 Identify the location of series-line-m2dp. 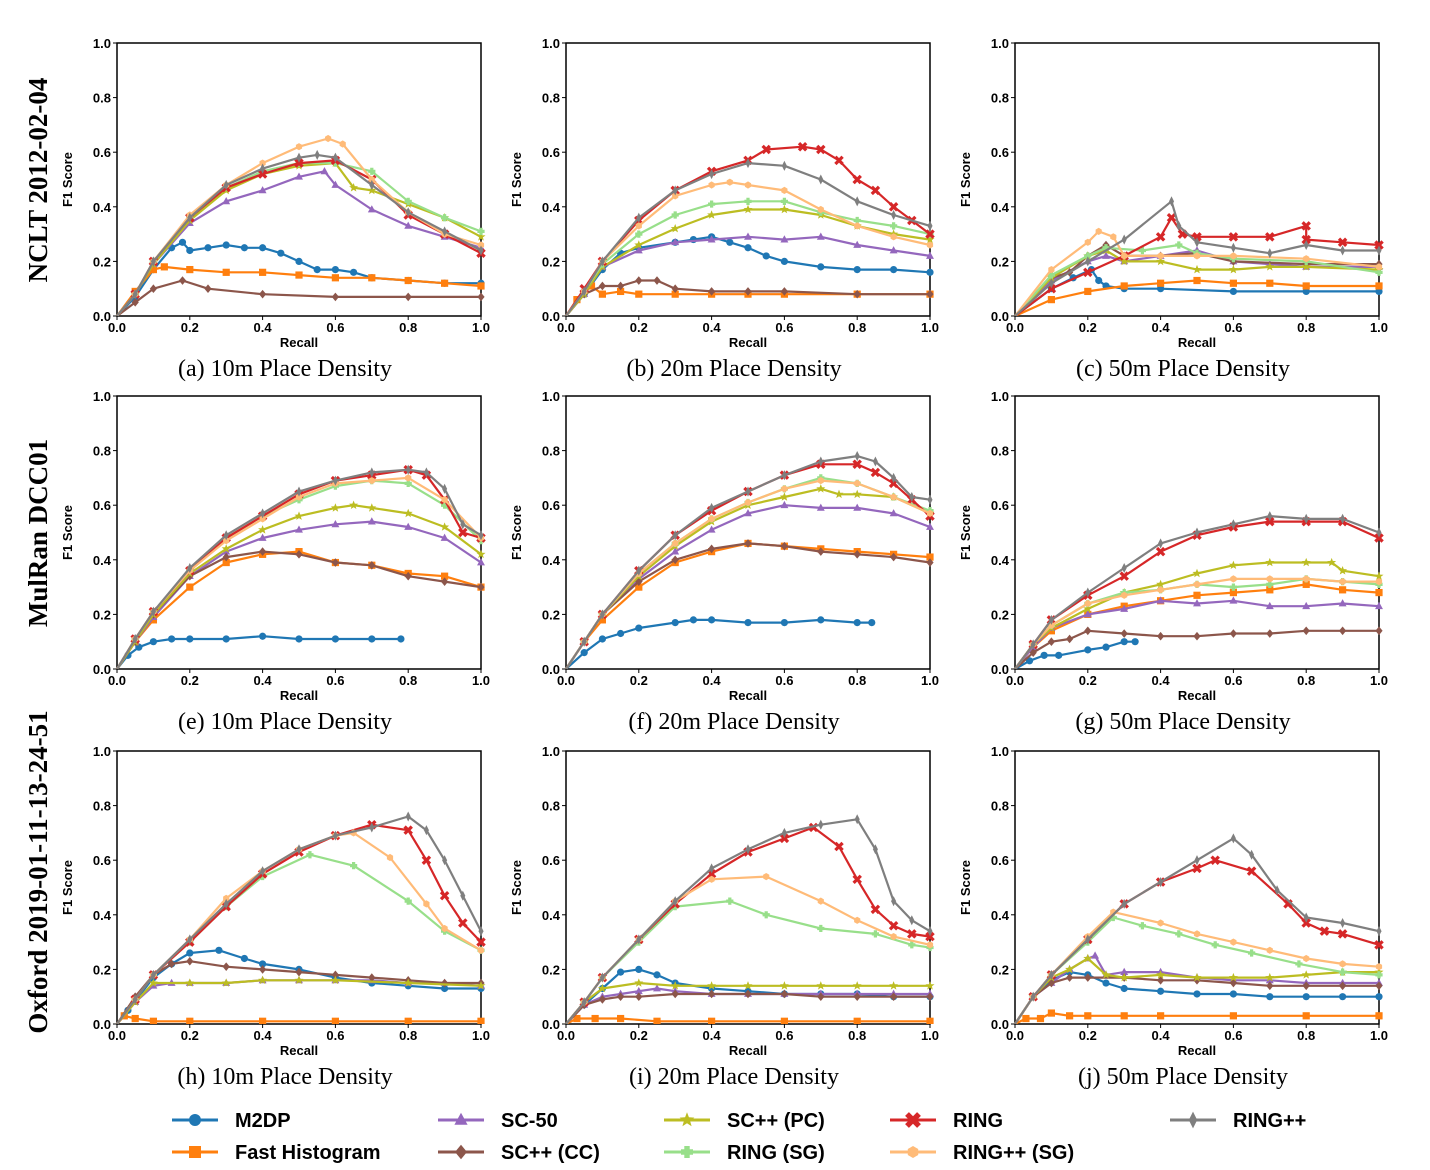
(258, 652).